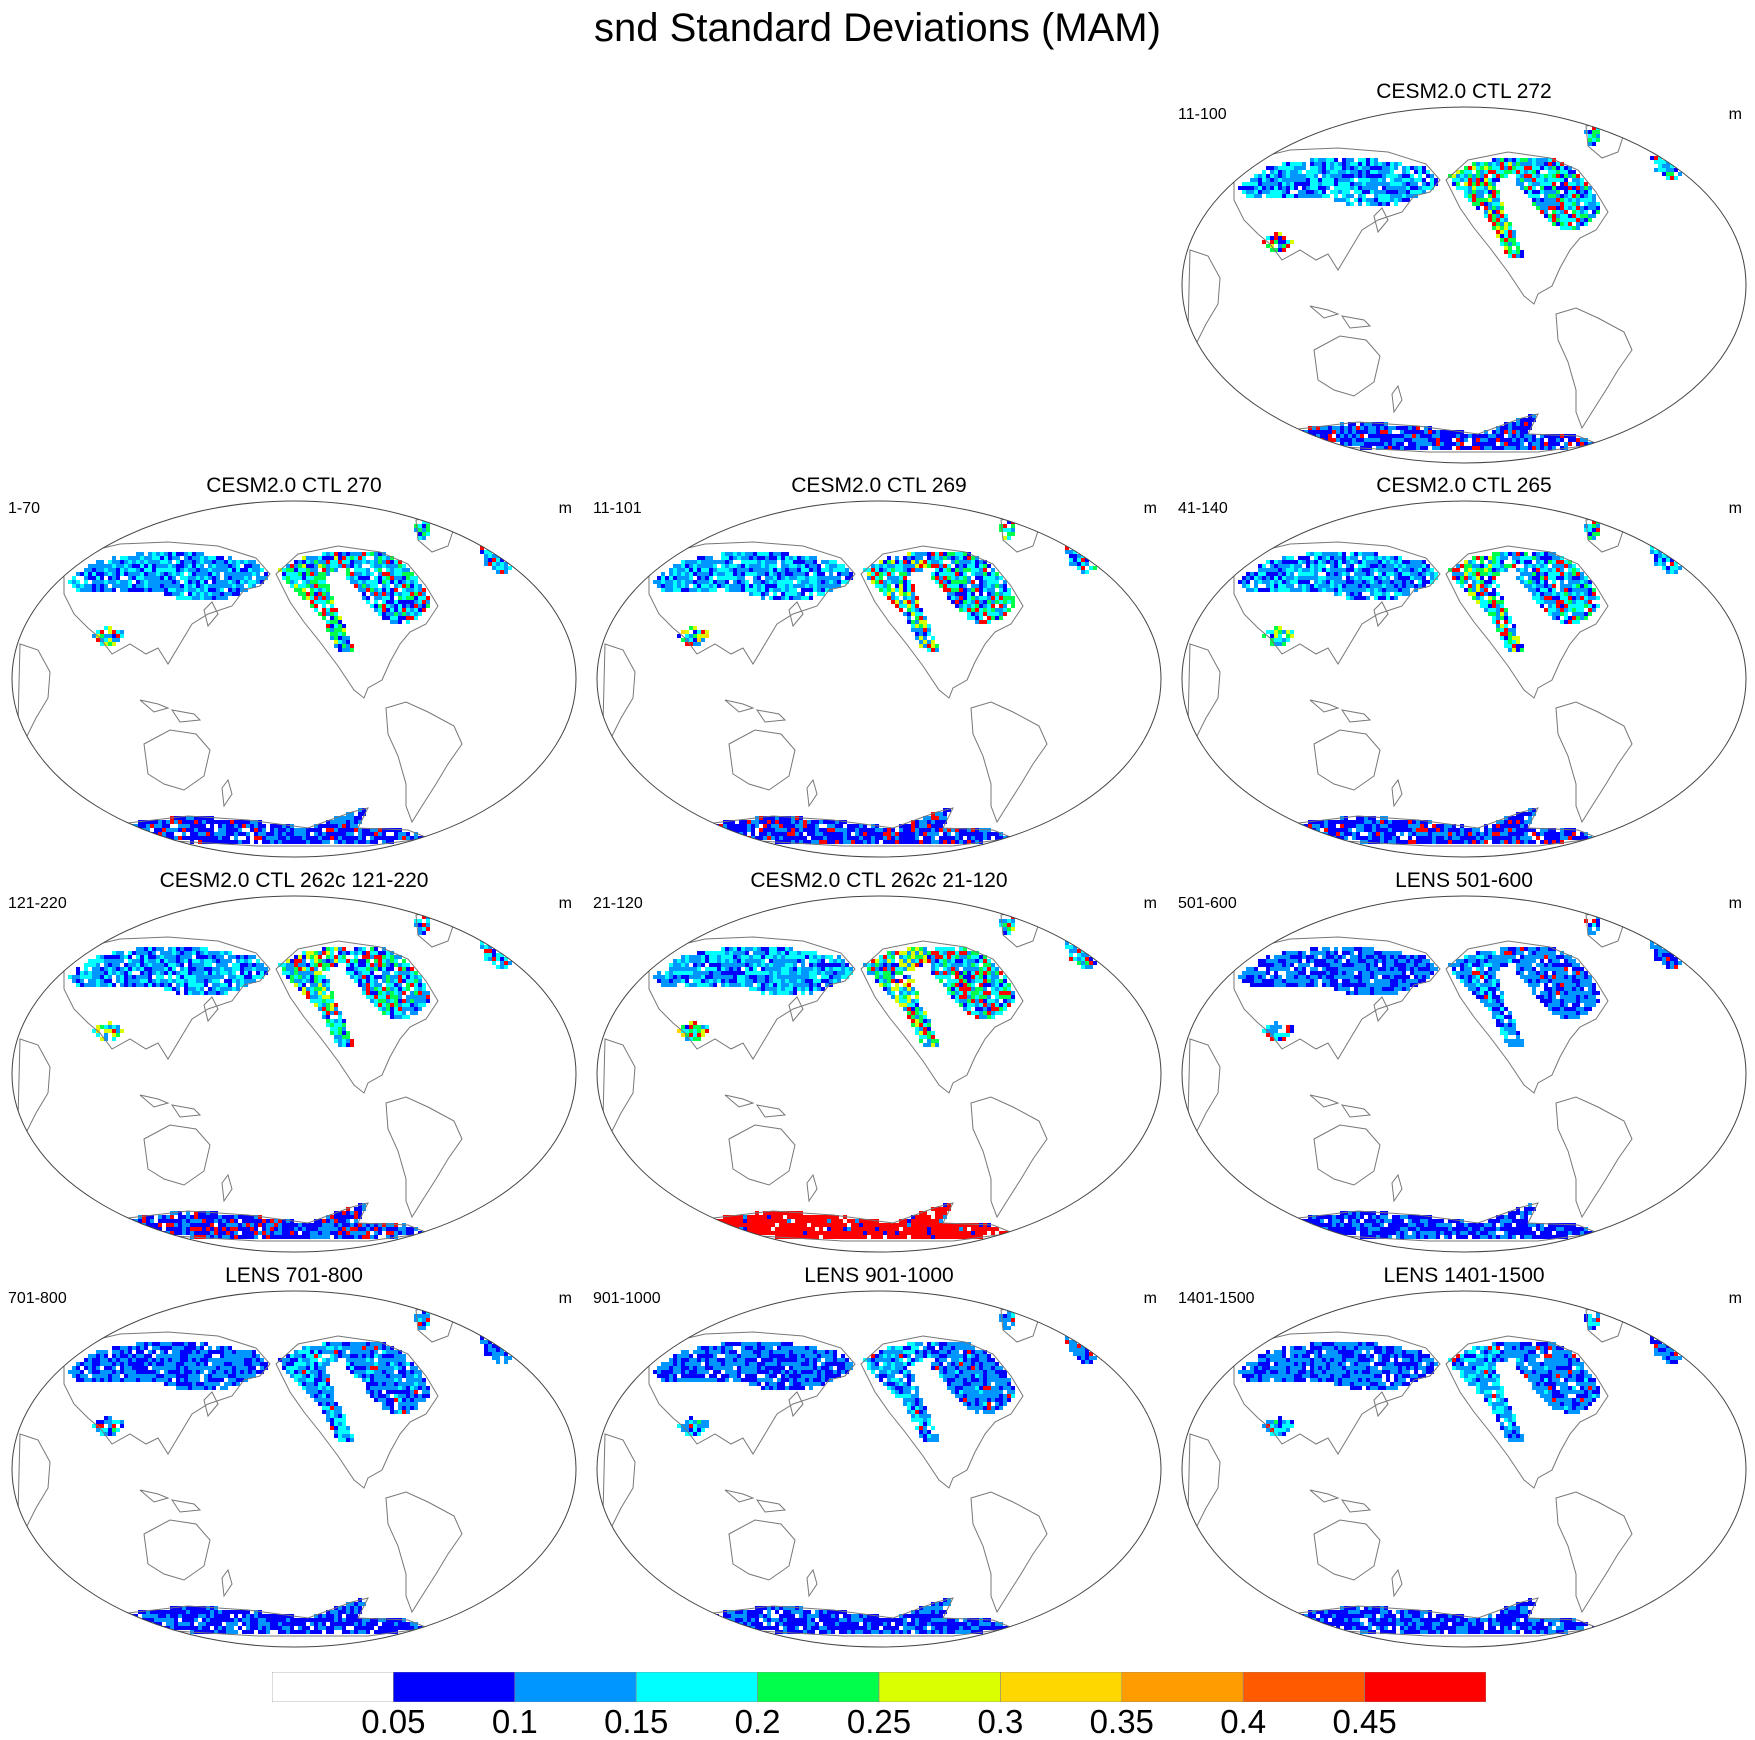 Image resolution: width=1755 pixels, height=1740 pixels. Describe the element at coordinates (877, 28) in the screenshot. I see `page-title: snd Standard Deviations (MAM)` at that location.